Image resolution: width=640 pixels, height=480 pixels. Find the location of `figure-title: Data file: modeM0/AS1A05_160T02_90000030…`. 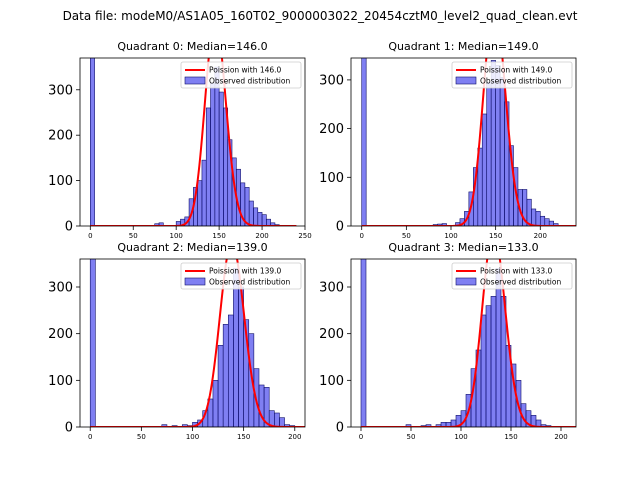

figure-title: Data file: modeM0/AS1A05_160T02_90000030… is located at coordinates (320, 16).